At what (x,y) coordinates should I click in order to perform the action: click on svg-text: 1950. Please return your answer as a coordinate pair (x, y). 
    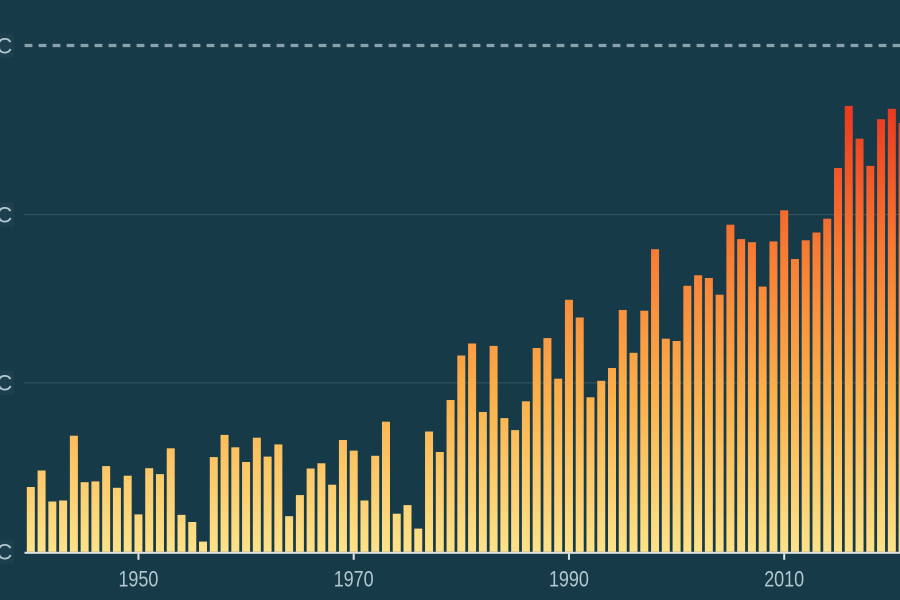
    Looking at the image, I should click on (138, 579).